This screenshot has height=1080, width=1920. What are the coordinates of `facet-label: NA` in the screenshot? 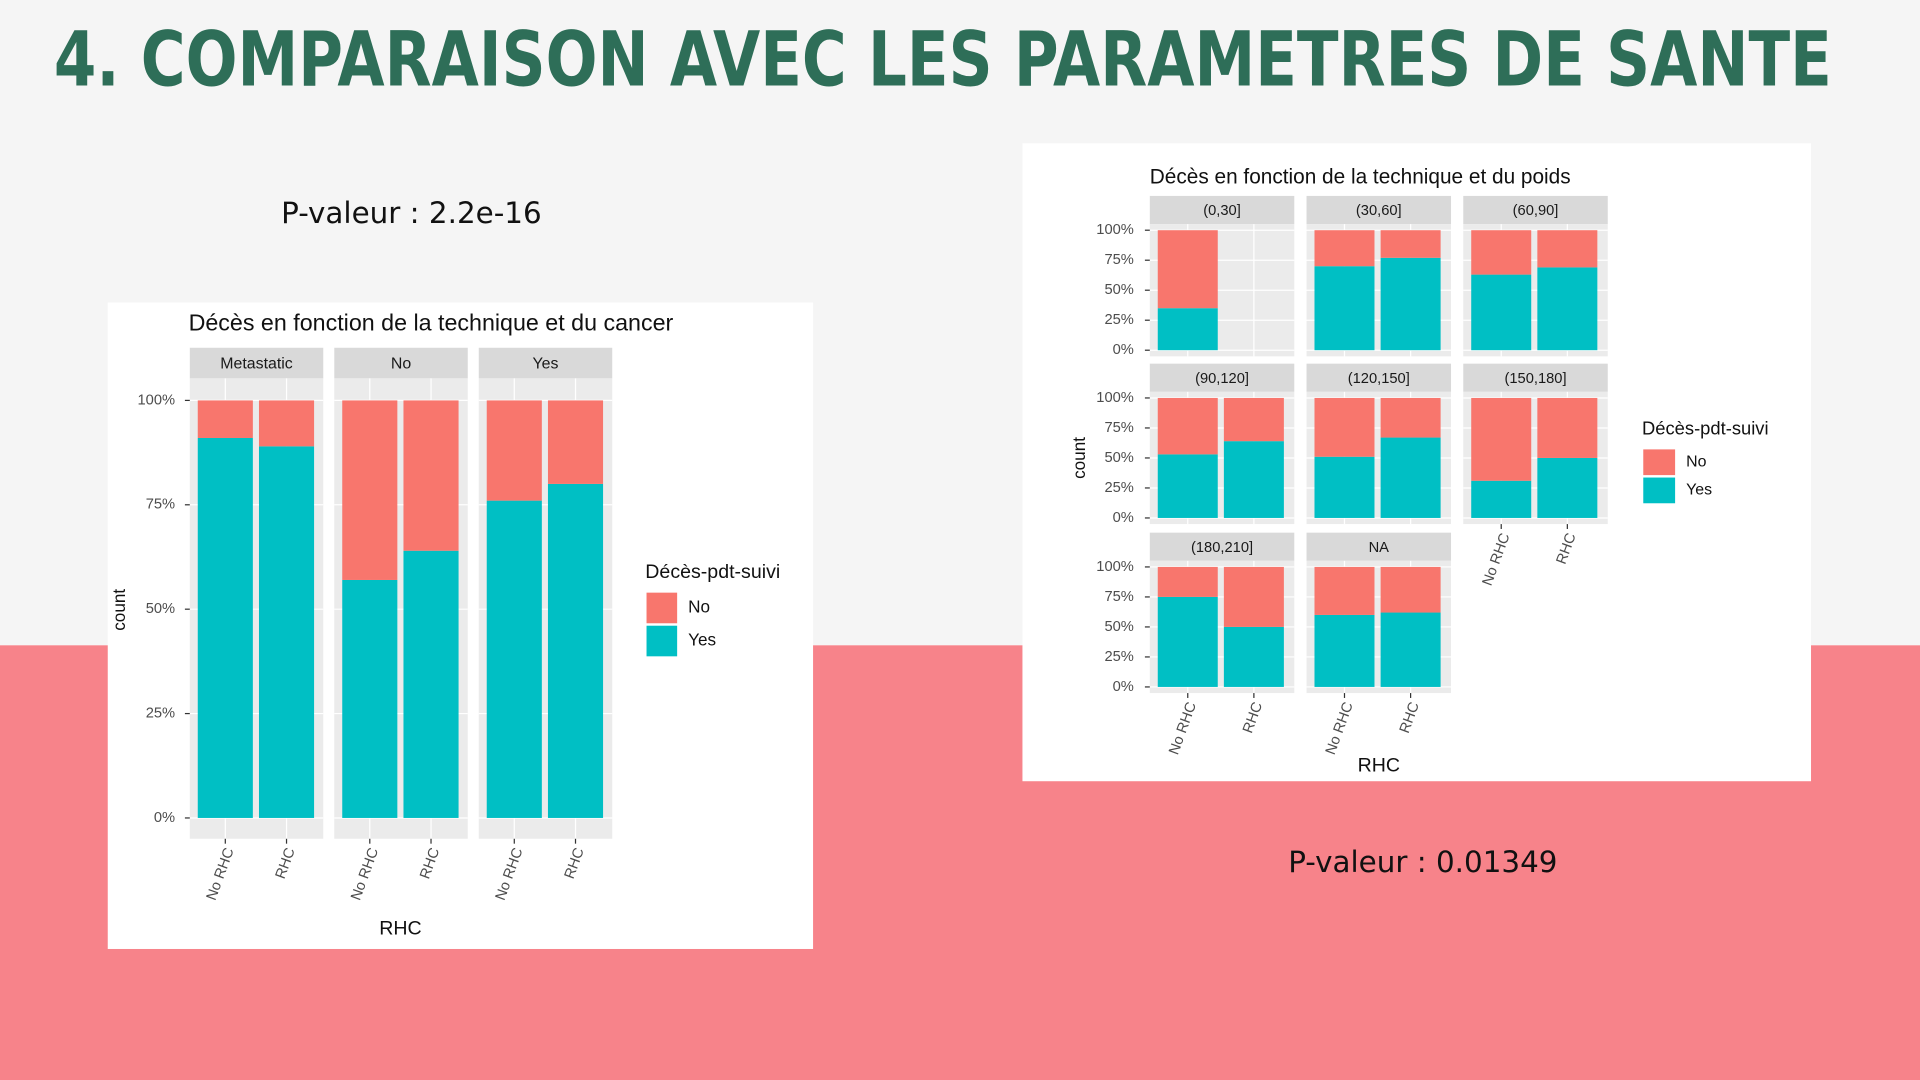 It's located at (1379, 548).